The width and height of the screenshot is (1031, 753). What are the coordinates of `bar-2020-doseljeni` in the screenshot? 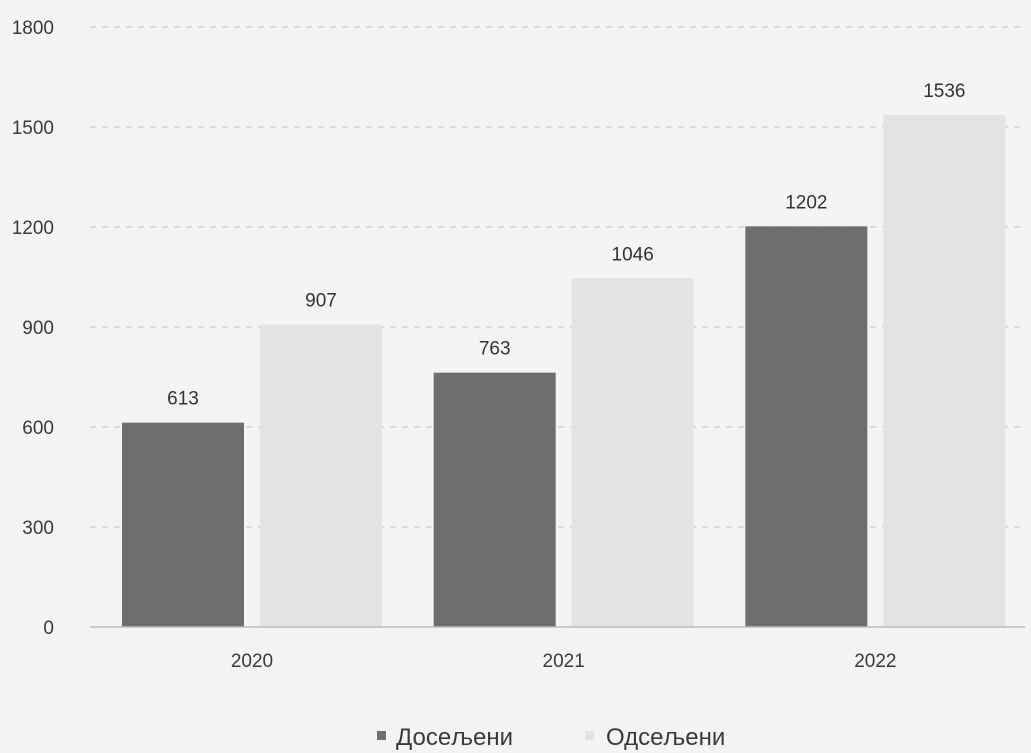 It's located at (183, 524).